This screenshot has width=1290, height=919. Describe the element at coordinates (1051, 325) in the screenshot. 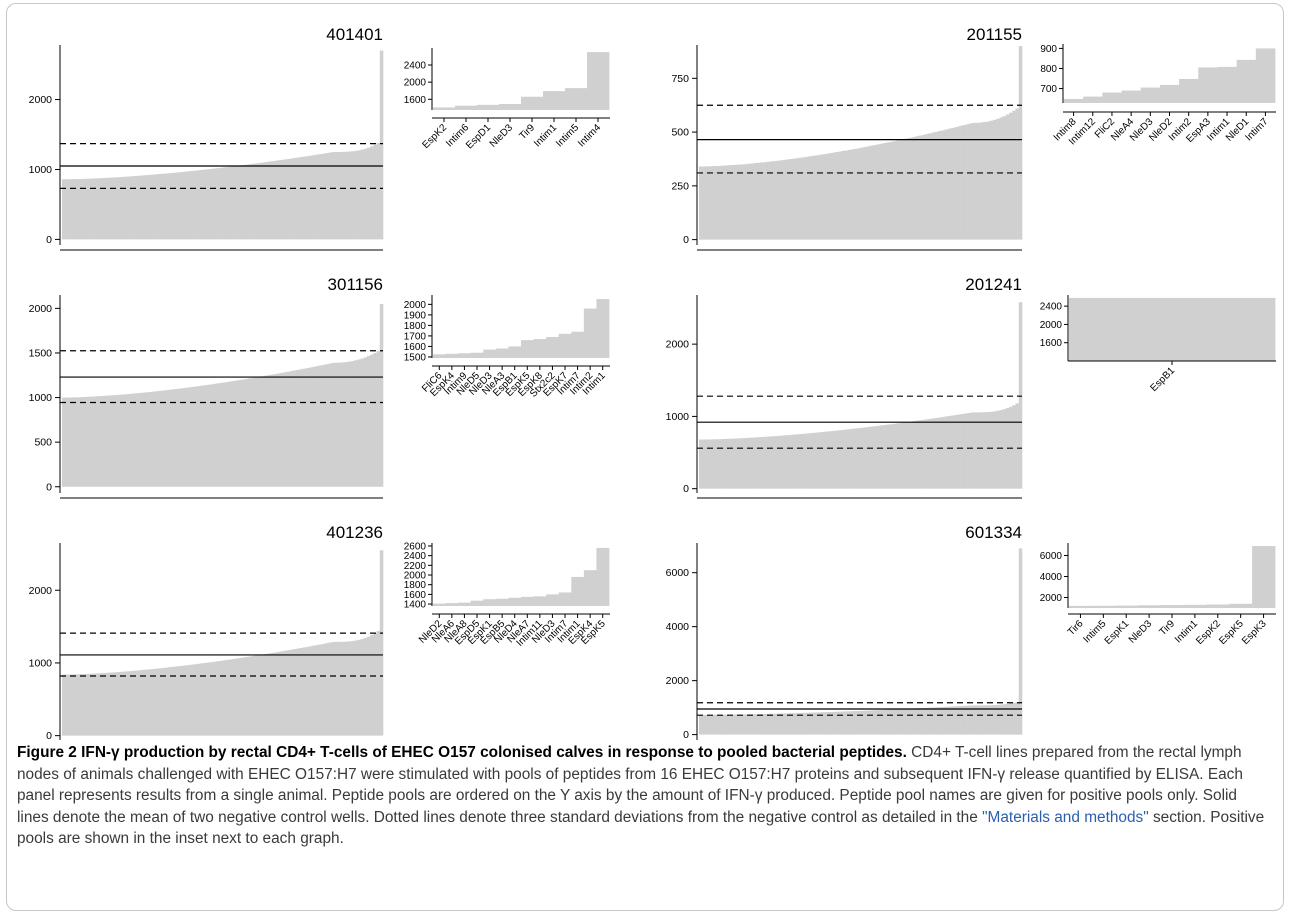

I see `inset-y-tick-label: 2000` at that location.